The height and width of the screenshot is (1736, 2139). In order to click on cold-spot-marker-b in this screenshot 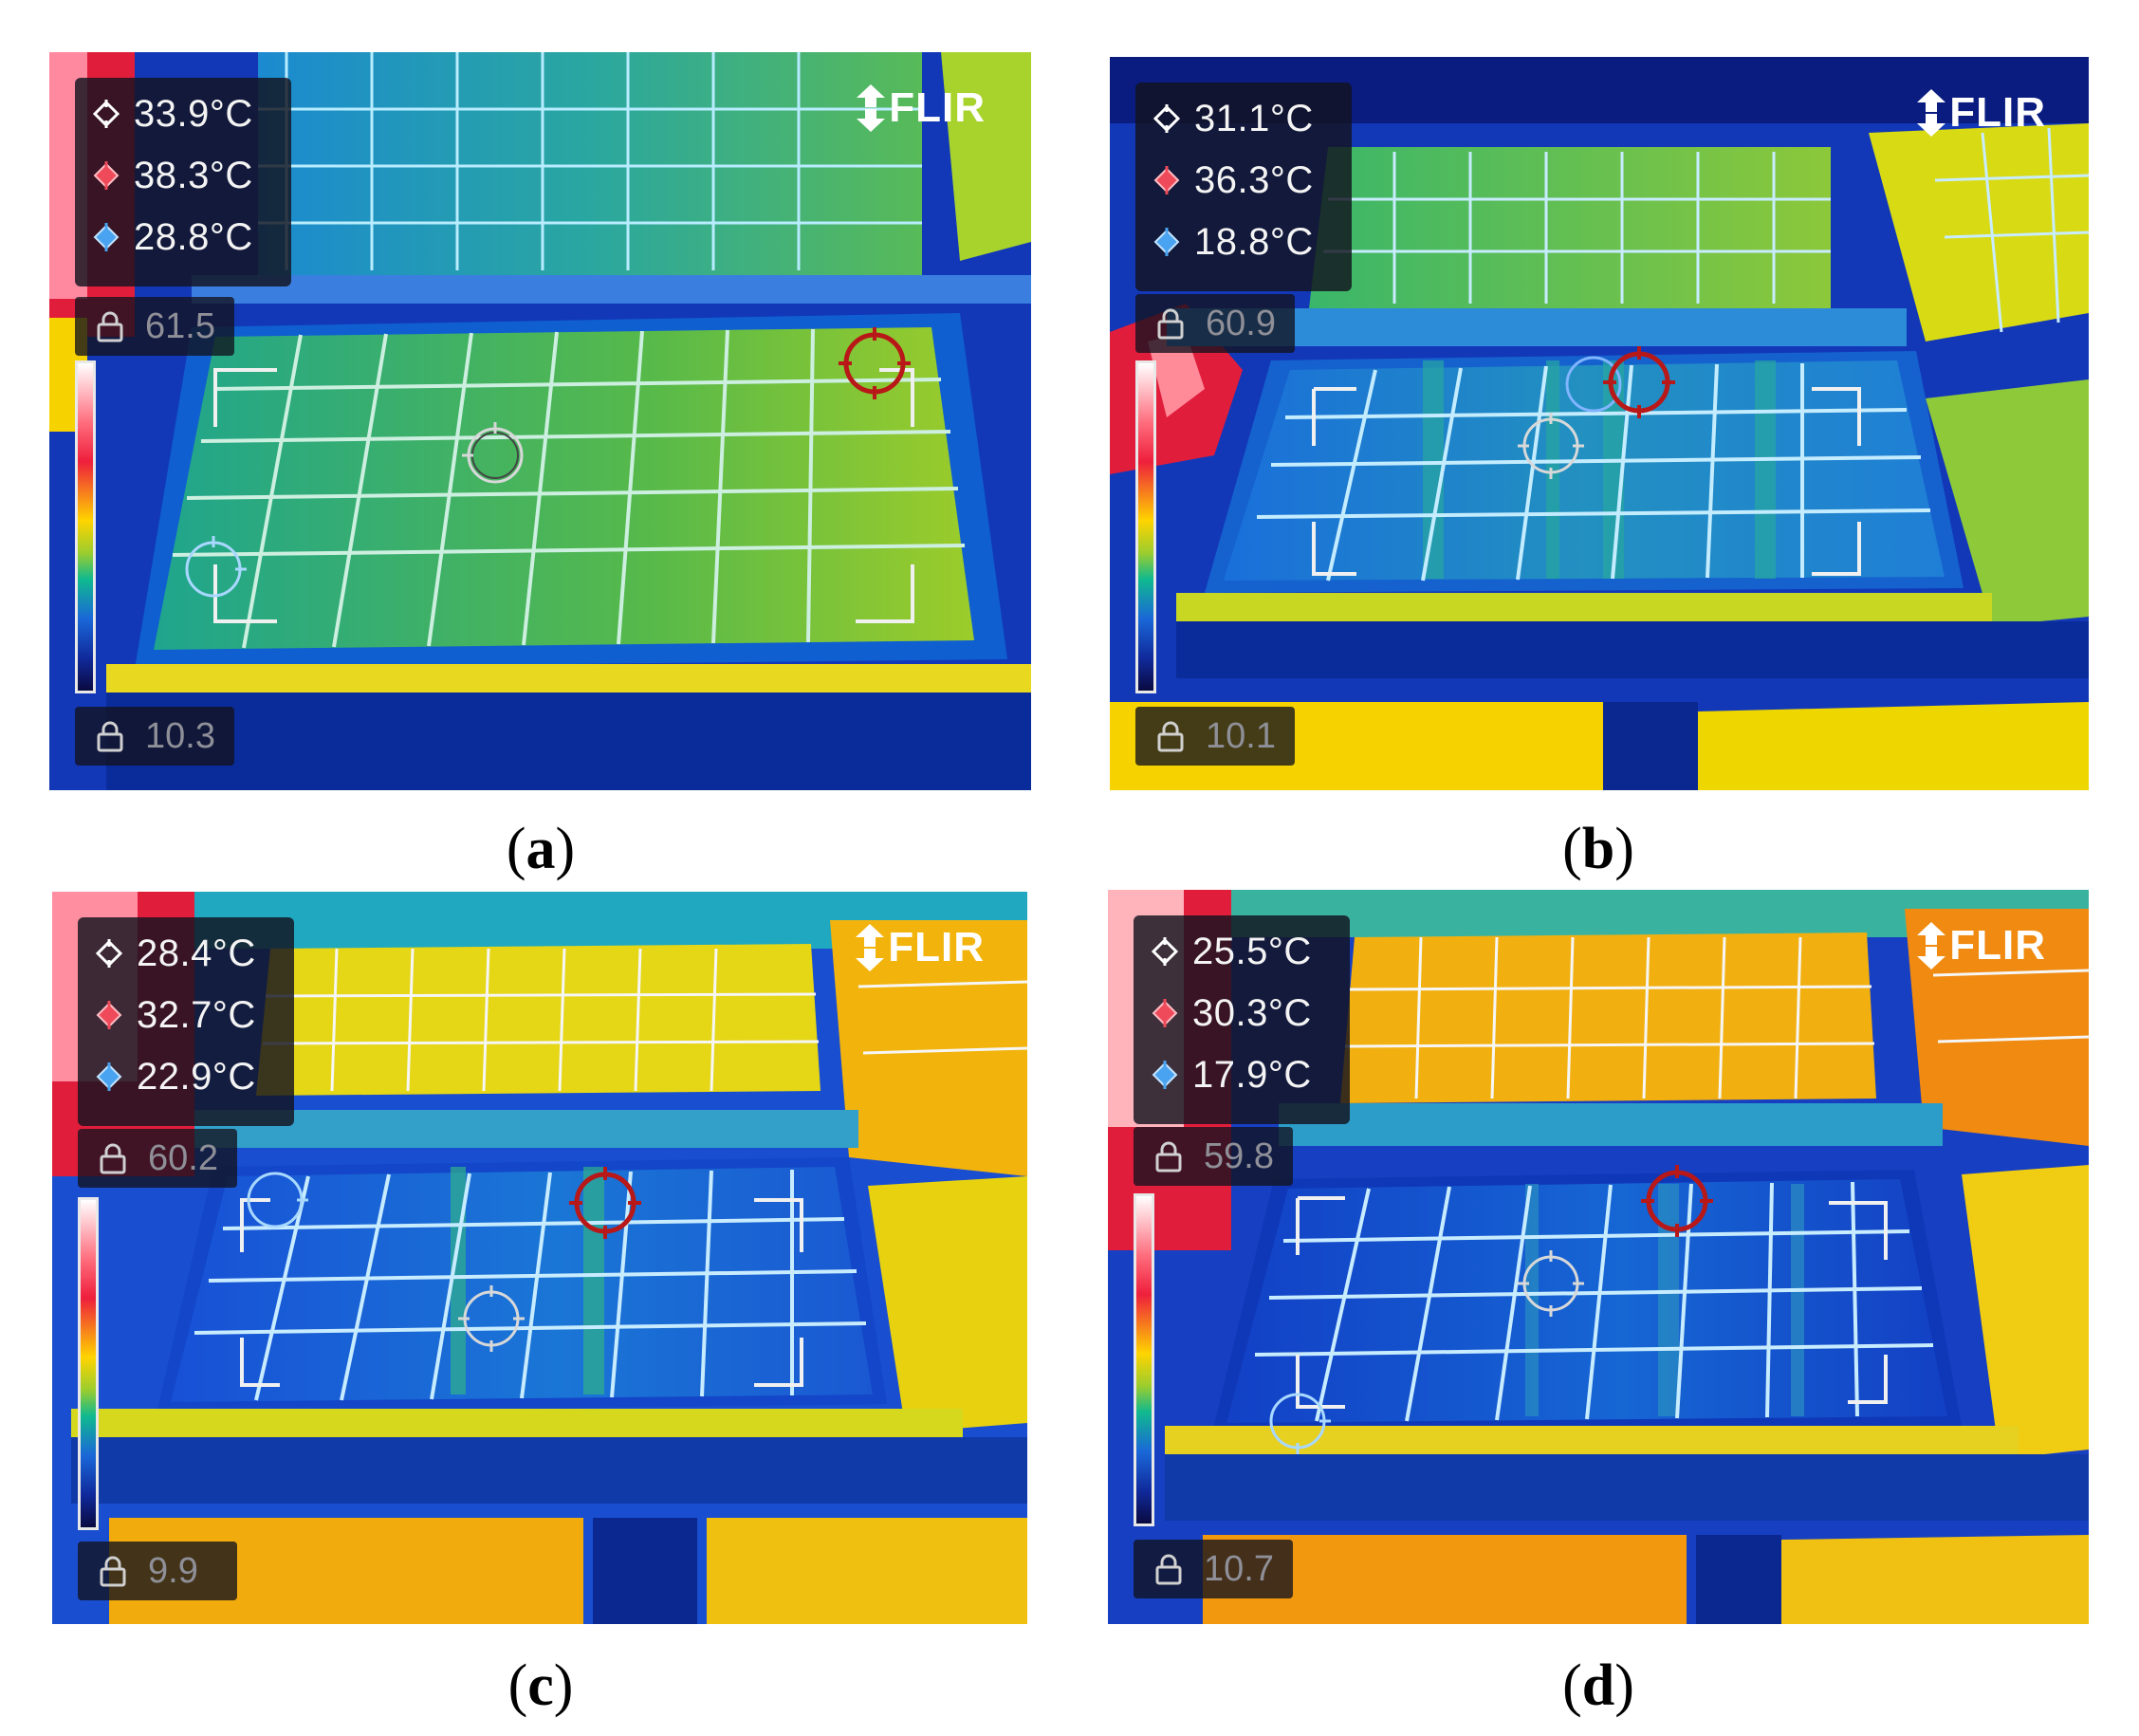, I will do `click(1593, 384)`.